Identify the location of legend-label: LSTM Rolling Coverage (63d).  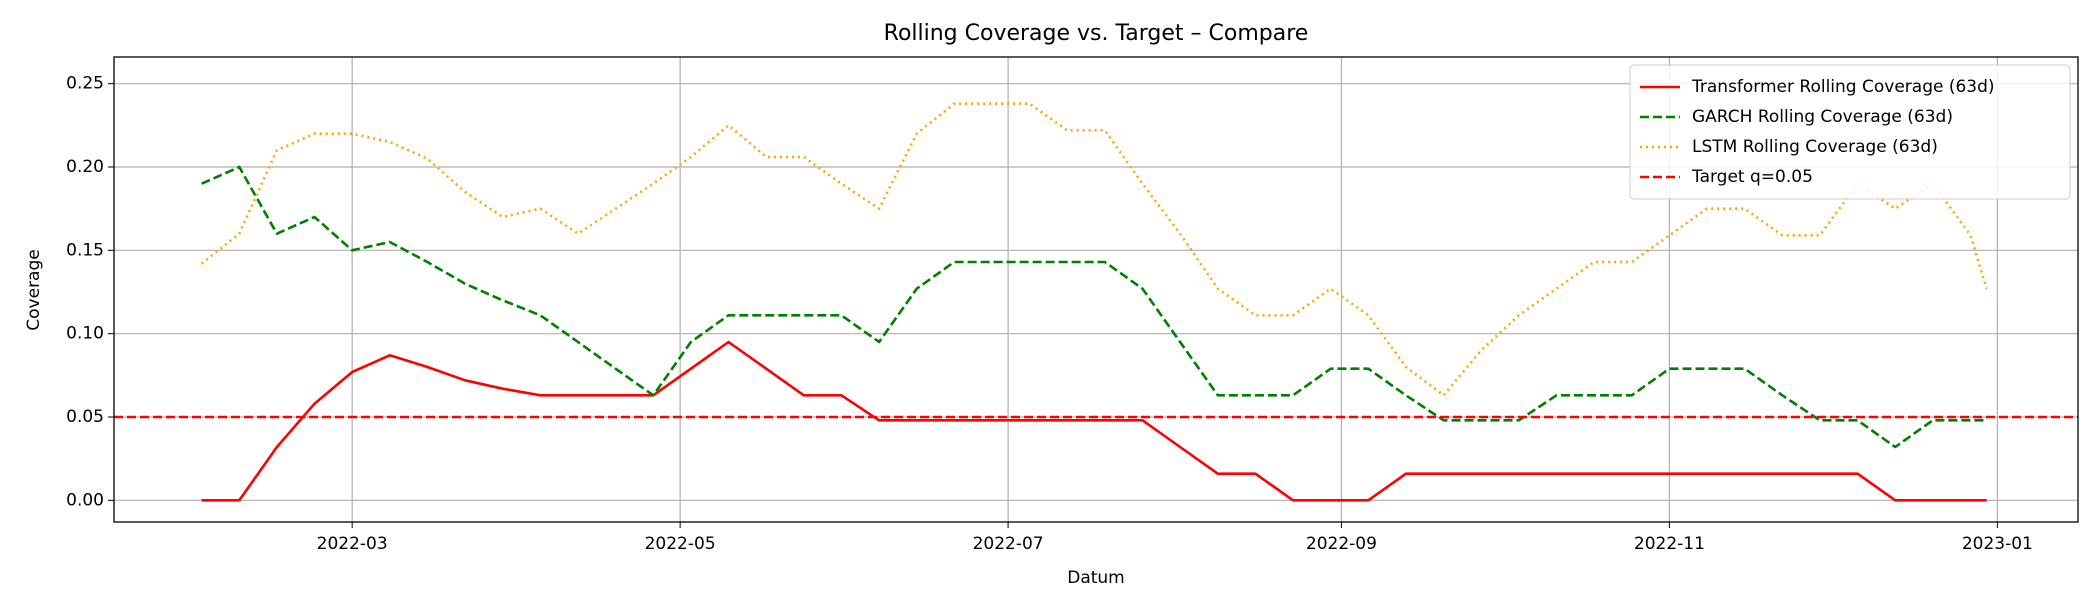
(1815, 147).